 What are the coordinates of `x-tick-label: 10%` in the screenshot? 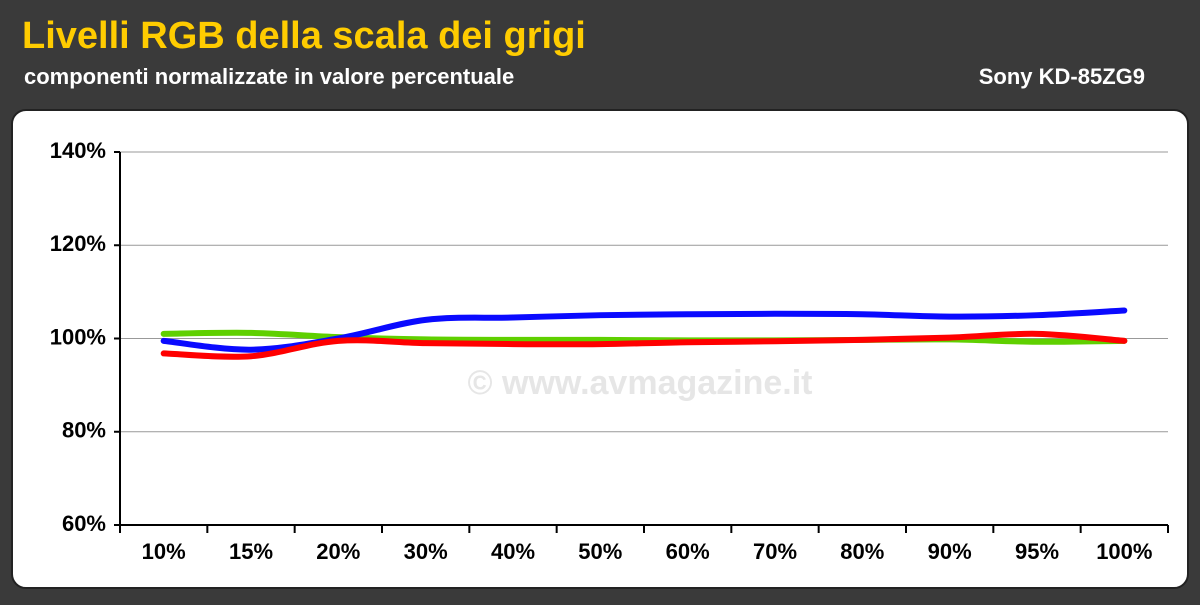 It's located at (164, 551).